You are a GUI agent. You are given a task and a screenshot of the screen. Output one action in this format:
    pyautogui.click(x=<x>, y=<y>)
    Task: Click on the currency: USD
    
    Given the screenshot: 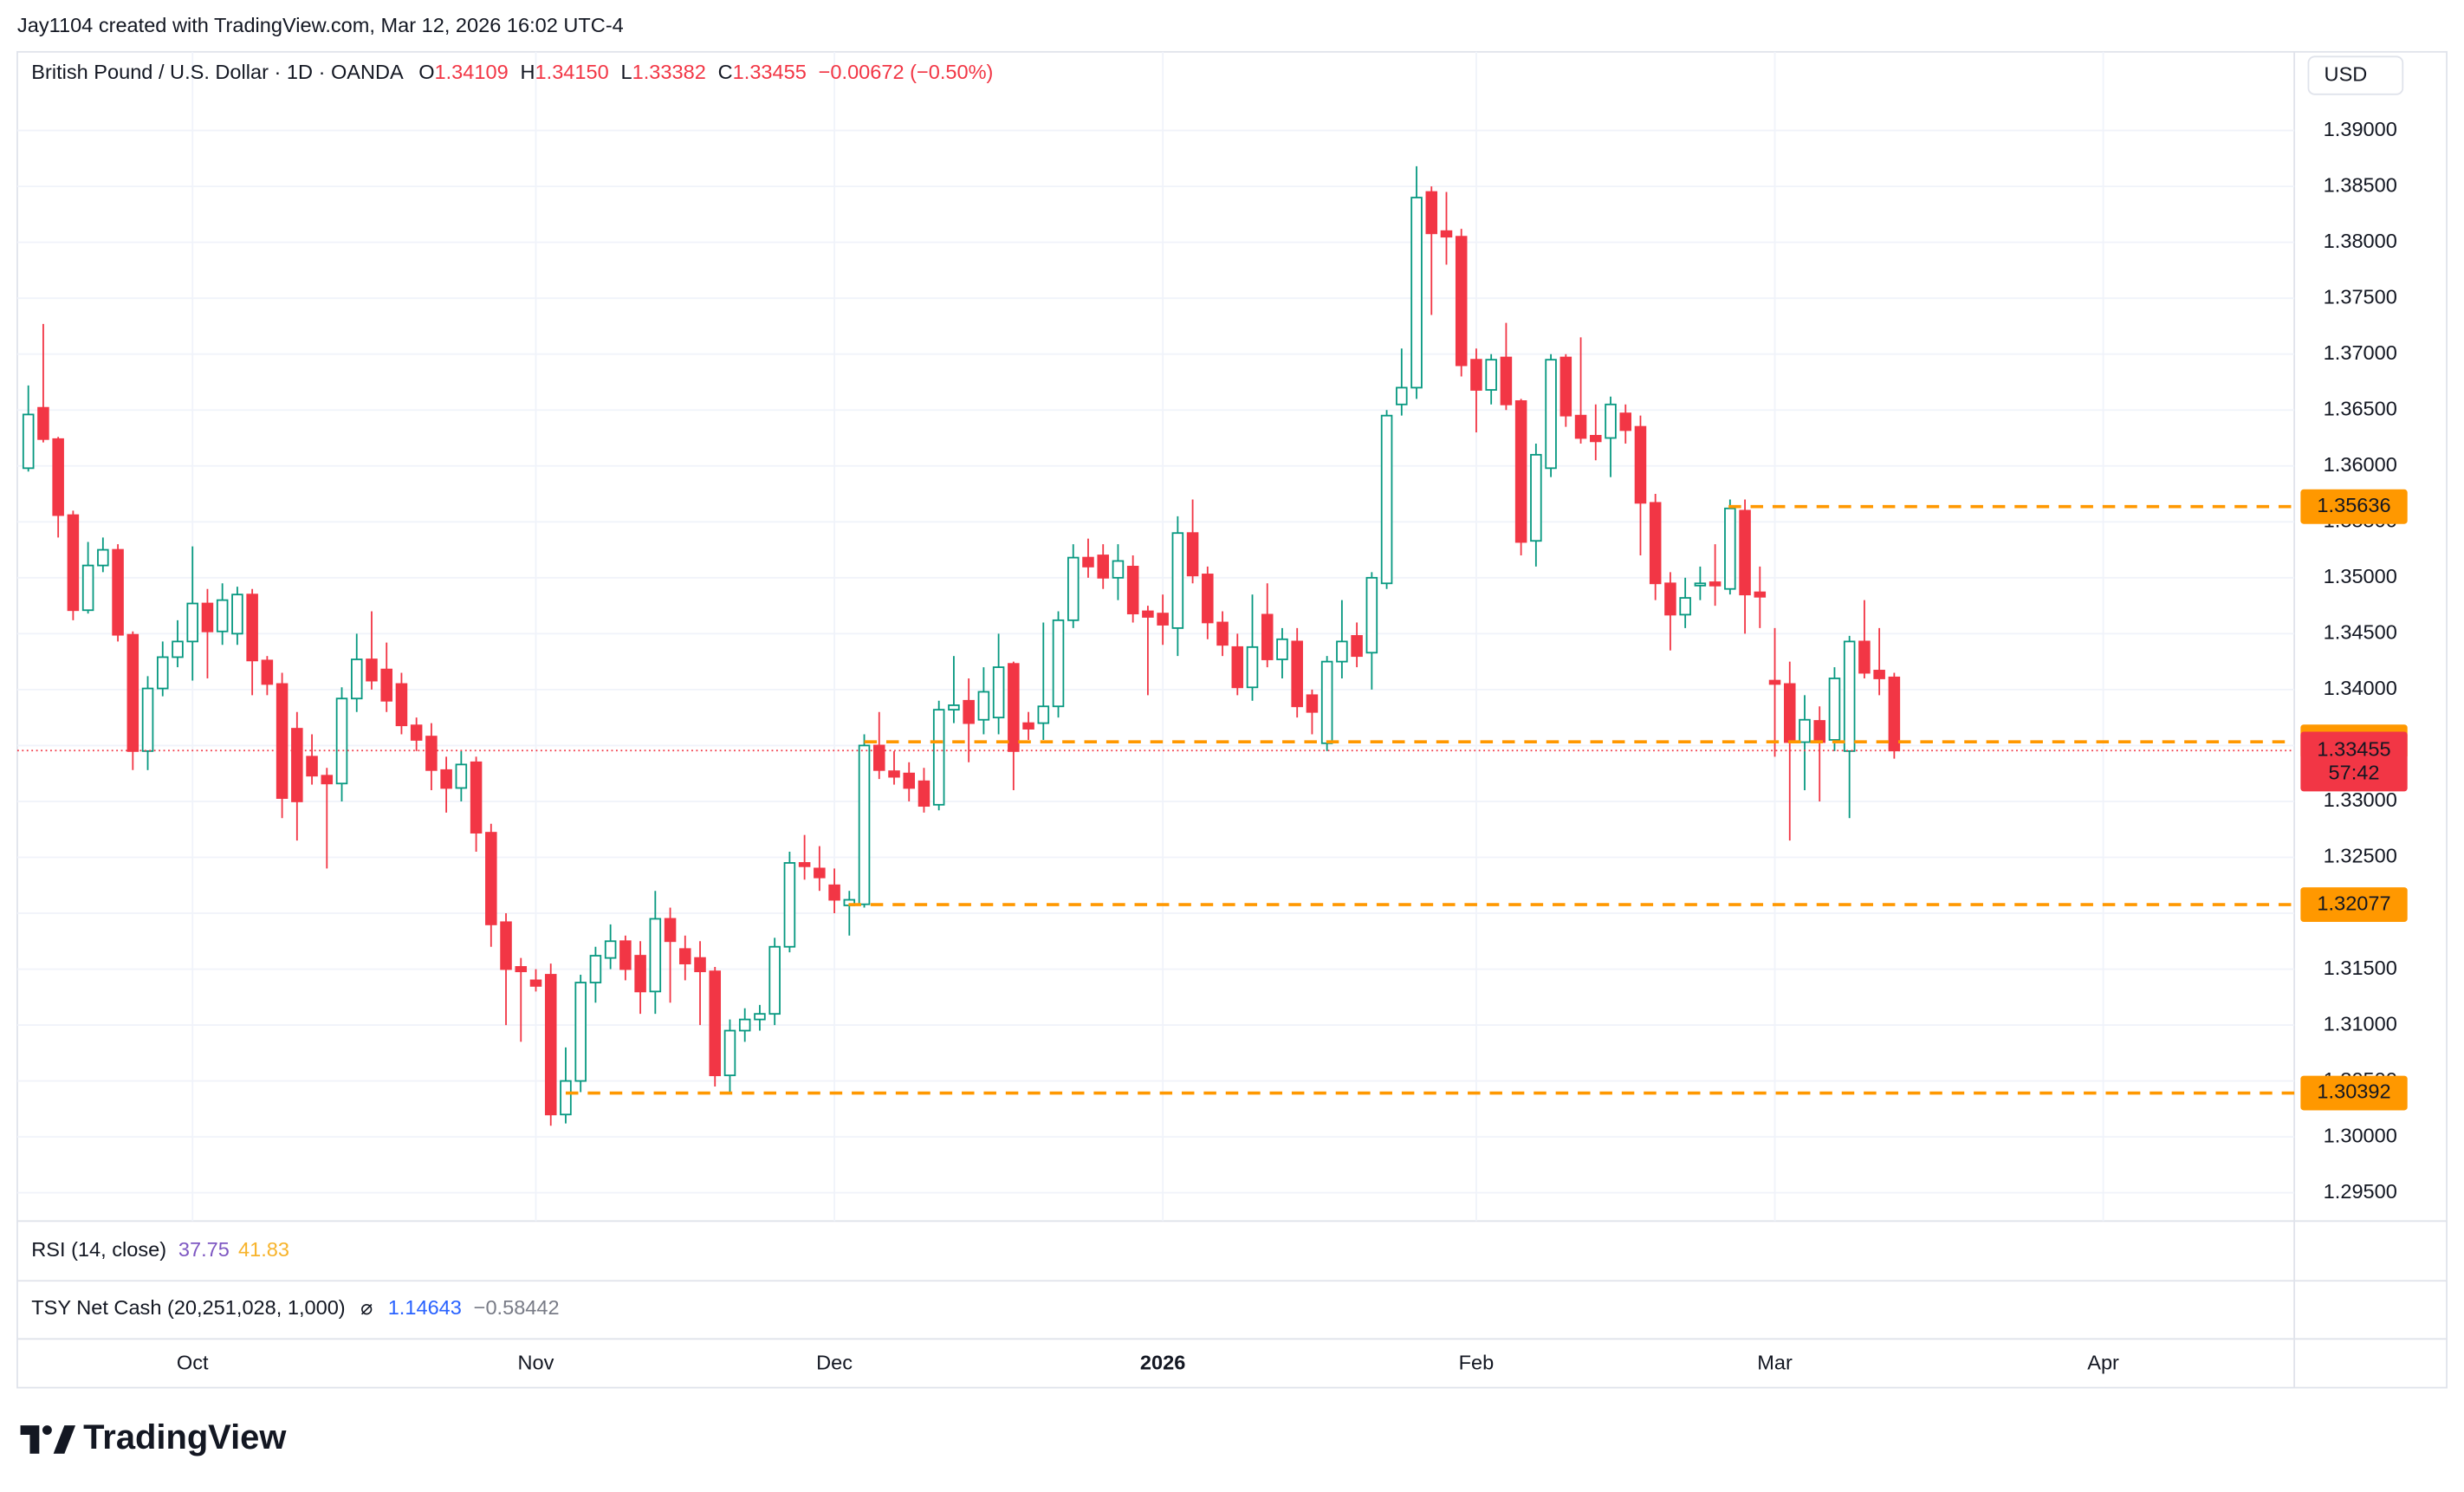 What is the action you would take?
    pyautogui.click(x=2347, y=73)
    